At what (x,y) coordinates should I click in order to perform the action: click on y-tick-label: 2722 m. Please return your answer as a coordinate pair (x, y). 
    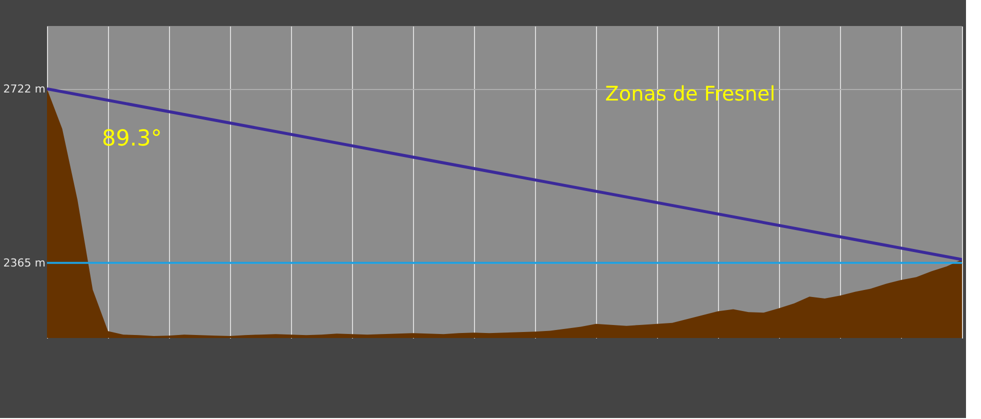
    Looking at the image, I should click on (24, 89).